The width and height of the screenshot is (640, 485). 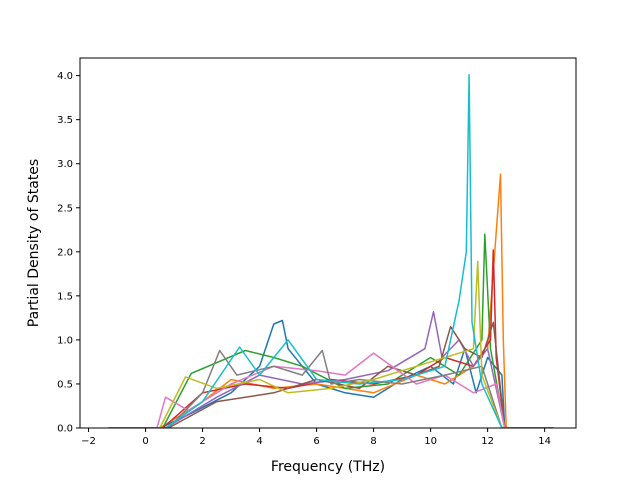 I want to click on y-axis-title: Partial Density of States, so click(x=34, y=243).